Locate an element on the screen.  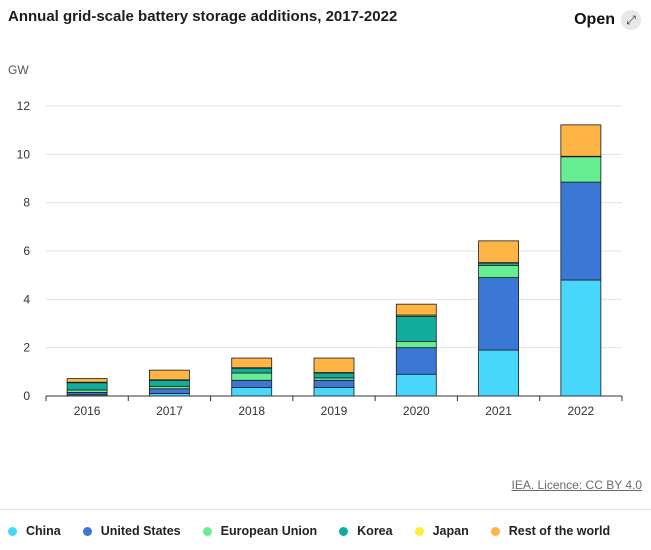
legend-item: European Union is located at coordinates (260, 531).